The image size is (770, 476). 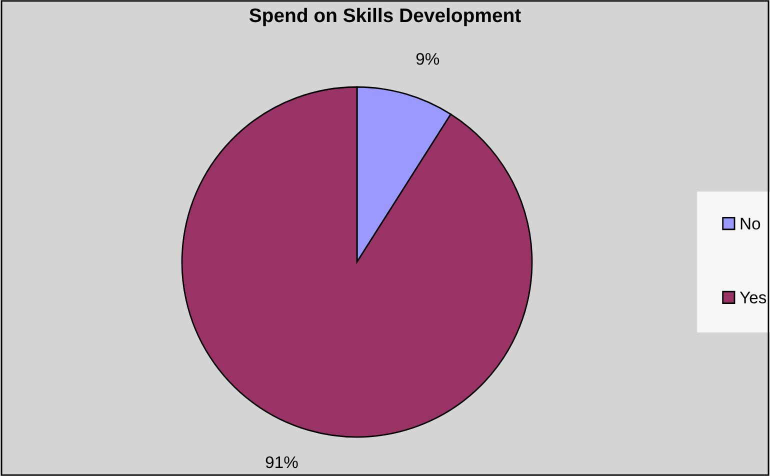 I want to click on legend-label: No, so click(x=750, y=224).